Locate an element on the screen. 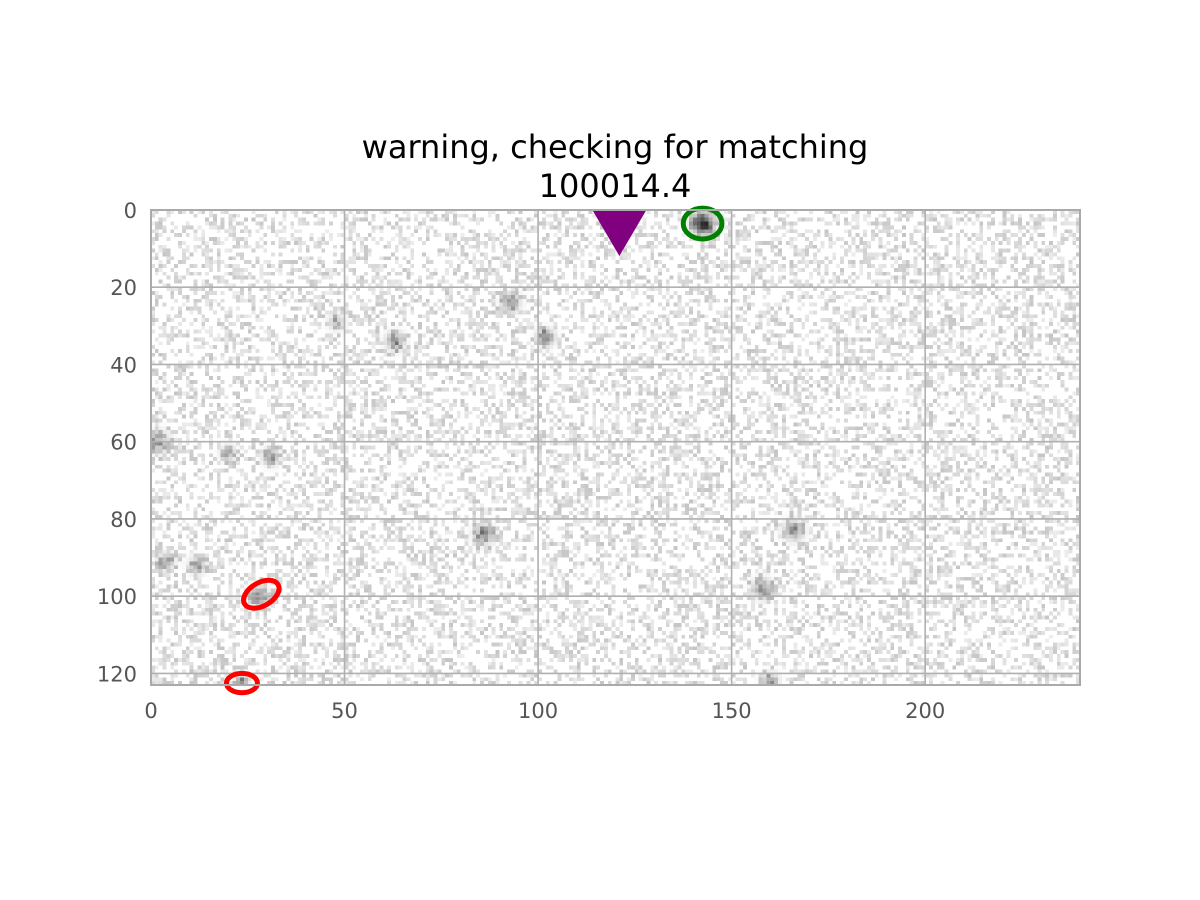  x-tick-label: 200 is located at coordinates (925, 711).